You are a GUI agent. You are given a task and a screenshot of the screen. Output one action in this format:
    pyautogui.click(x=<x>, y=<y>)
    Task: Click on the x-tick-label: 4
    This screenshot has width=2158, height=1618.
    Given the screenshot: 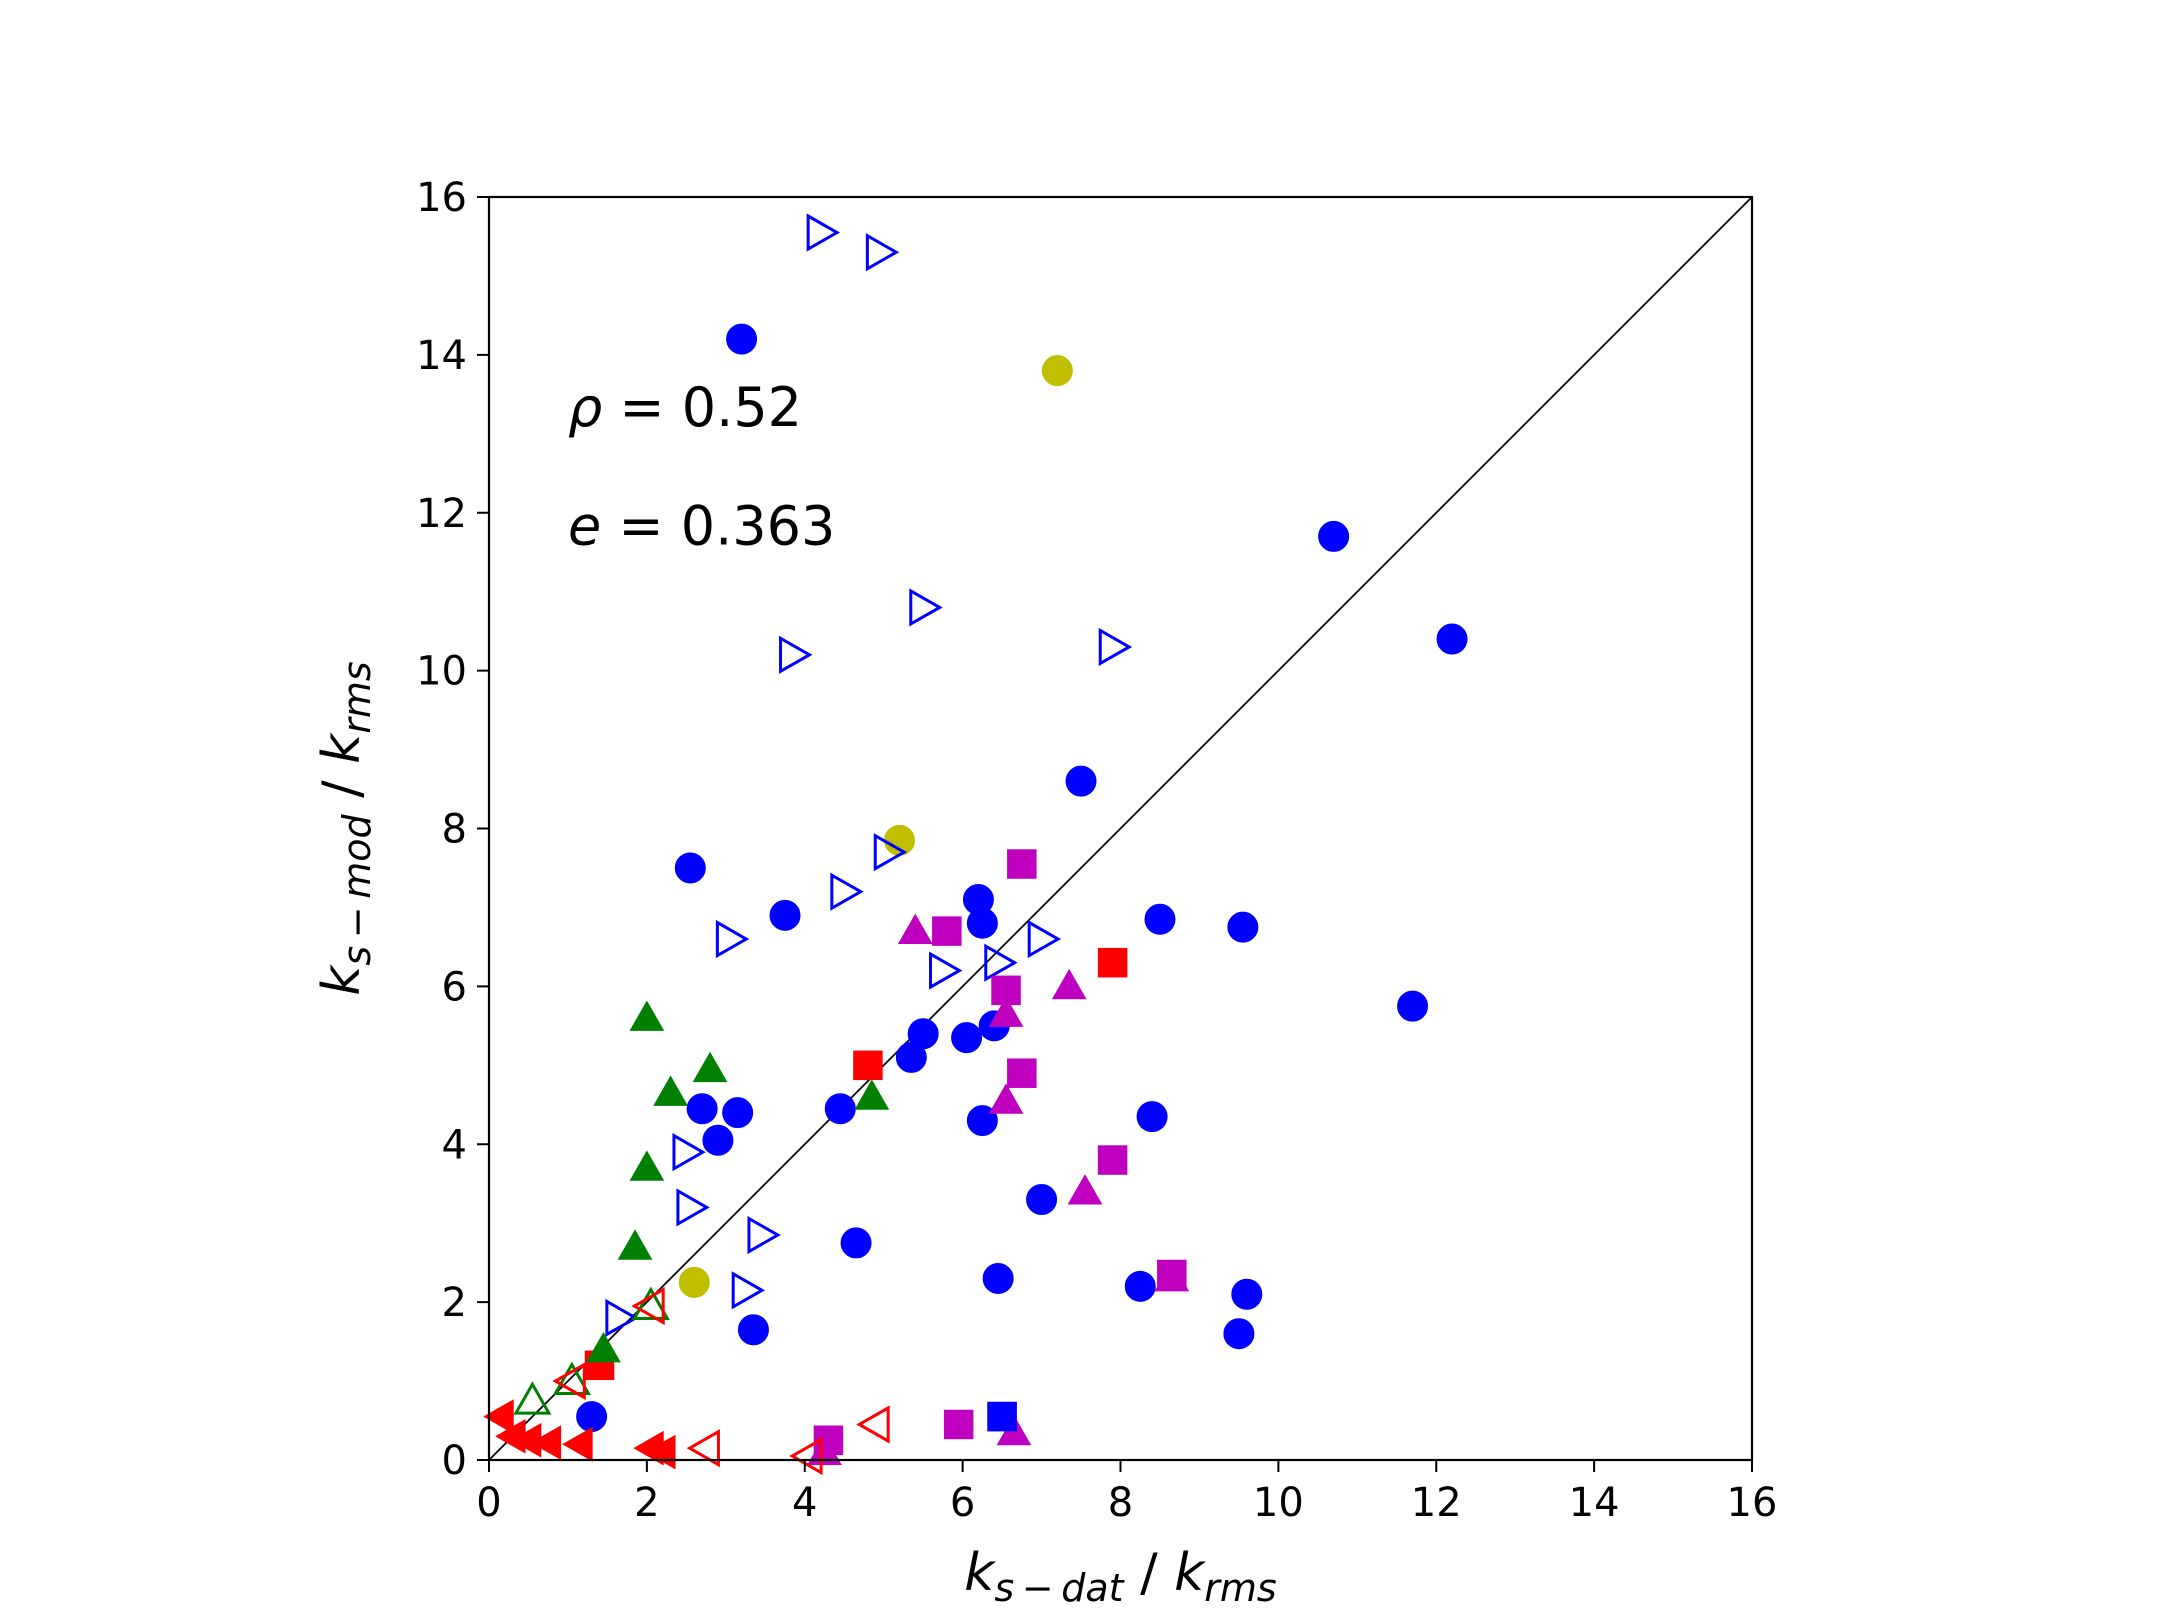 What is the action you would take?
    pyautogui.click(x=804, y=1503)
    